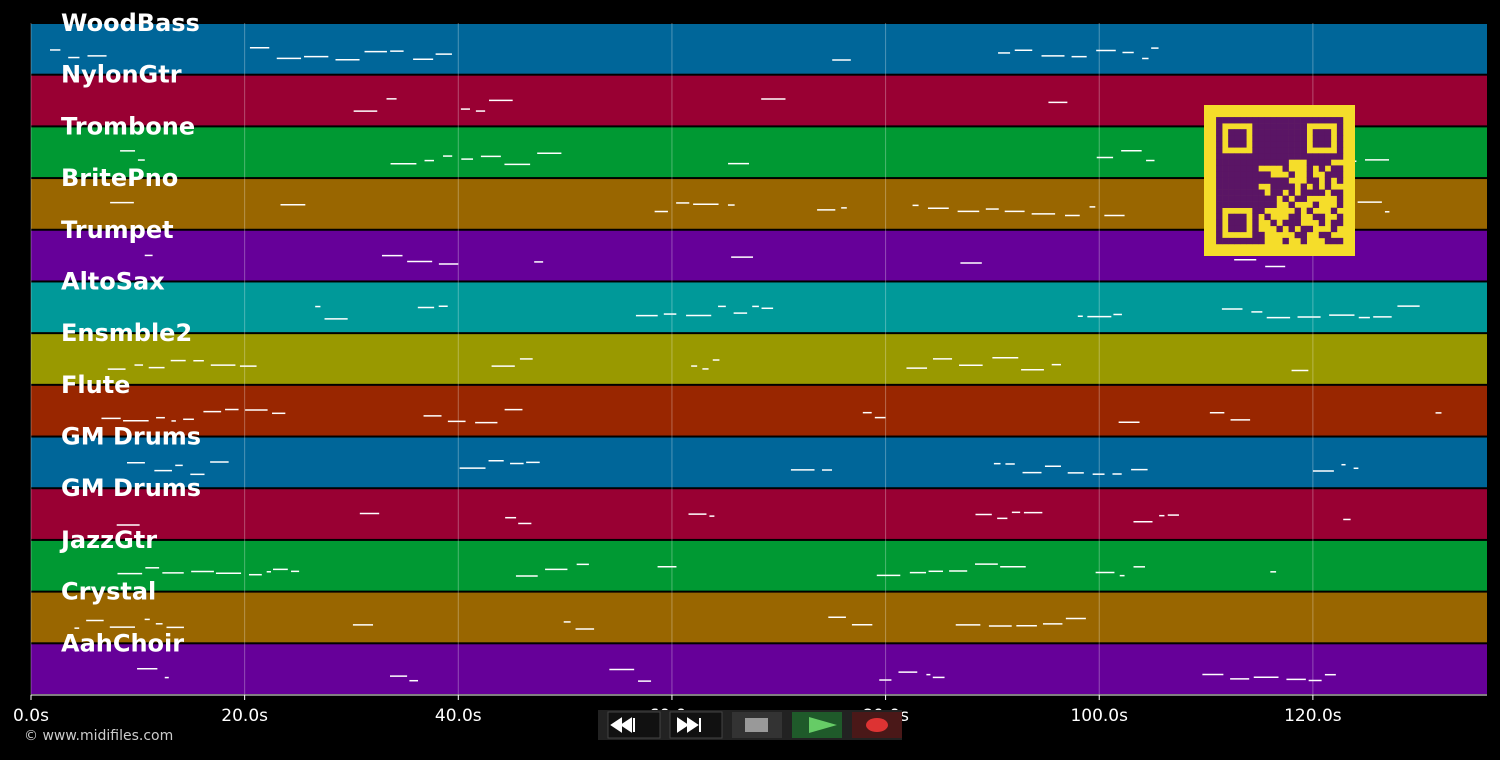 Image resolution: width=1500 pixels, height=760 pixels. What do you see at coordinates (113, 281) in the screenshot?
I see `track-label: AltoSax` at bounding box center [113, 281].